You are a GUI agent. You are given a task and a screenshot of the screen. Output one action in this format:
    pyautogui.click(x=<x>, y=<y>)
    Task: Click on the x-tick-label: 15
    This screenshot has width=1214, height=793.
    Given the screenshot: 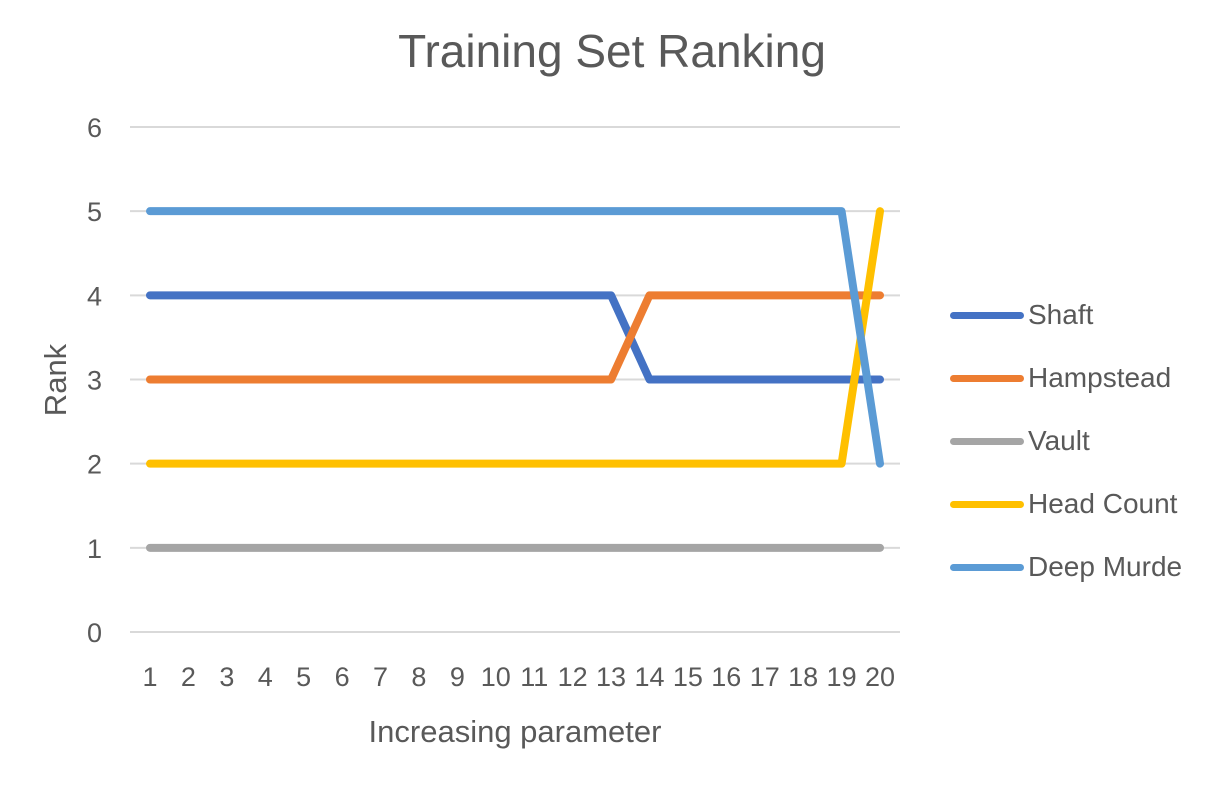 What is the action you would take?
    pyautogui.click(x=688, y=677)
    